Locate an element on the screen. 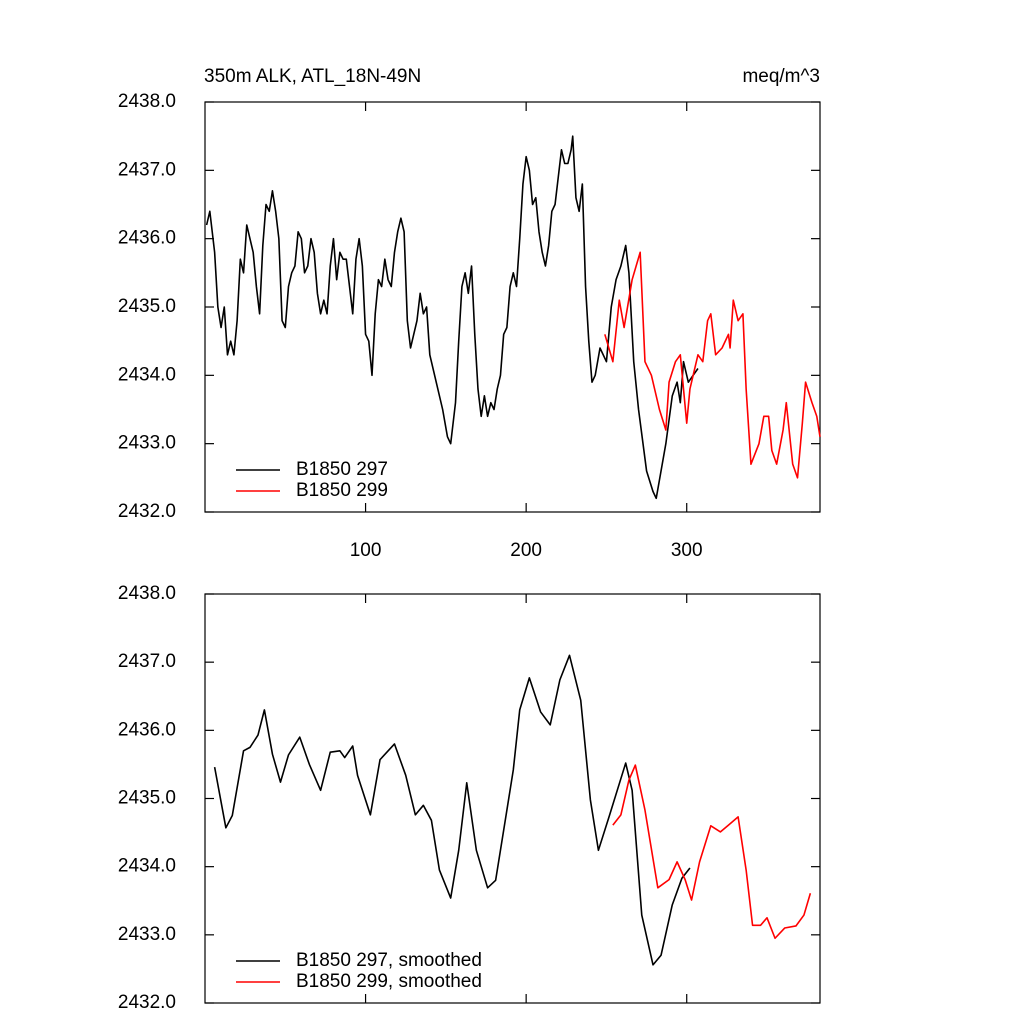 This screenshot has width=1024, height=1029. legend-label: B1850 297, smoothed is located at coordinates (389, 960).